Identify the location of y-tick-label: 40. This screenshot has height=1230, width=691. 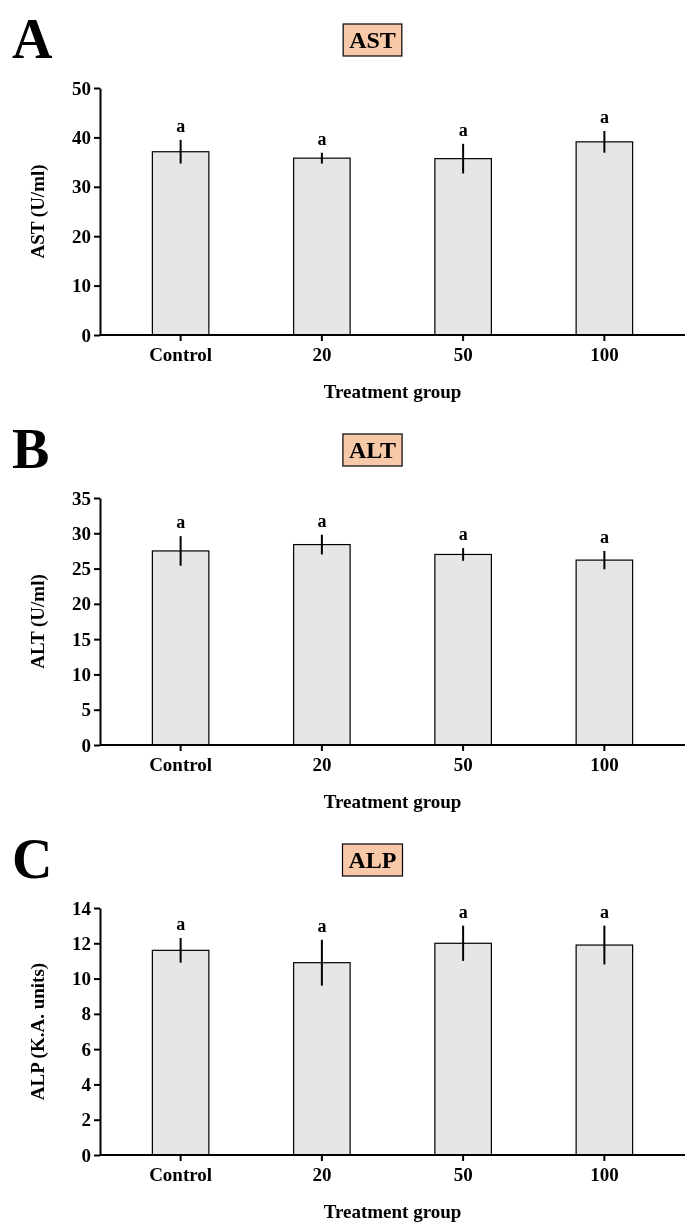
(81, 137).